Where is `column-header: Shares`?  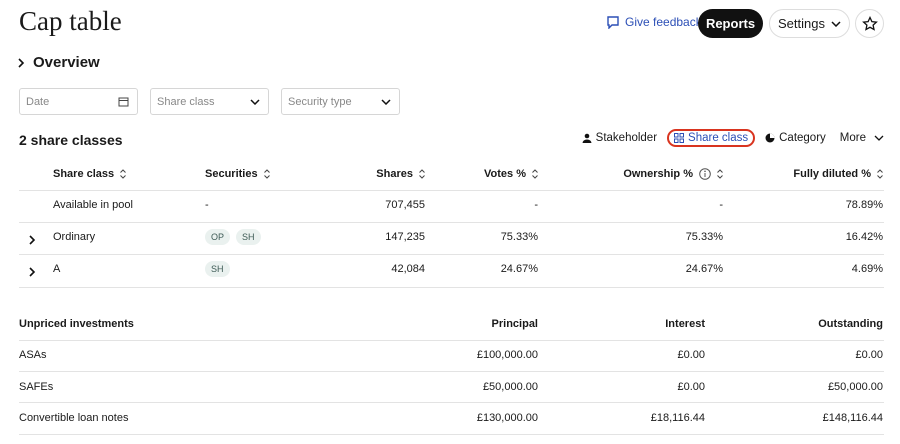
column-header: Shares is located at coordinates (400, 174).